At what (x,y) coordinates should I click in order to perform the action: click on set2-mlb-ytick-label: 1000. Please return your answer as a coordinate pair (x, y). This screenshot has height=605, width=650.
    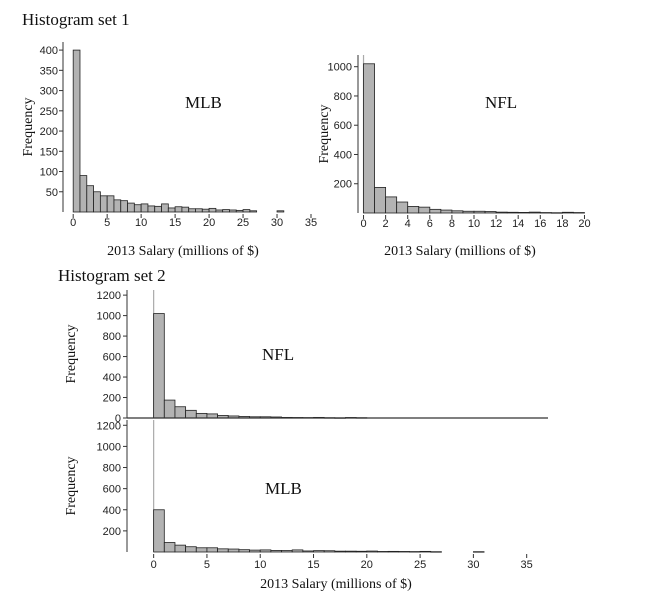
    Looking at the image, I should click on (109, 447).